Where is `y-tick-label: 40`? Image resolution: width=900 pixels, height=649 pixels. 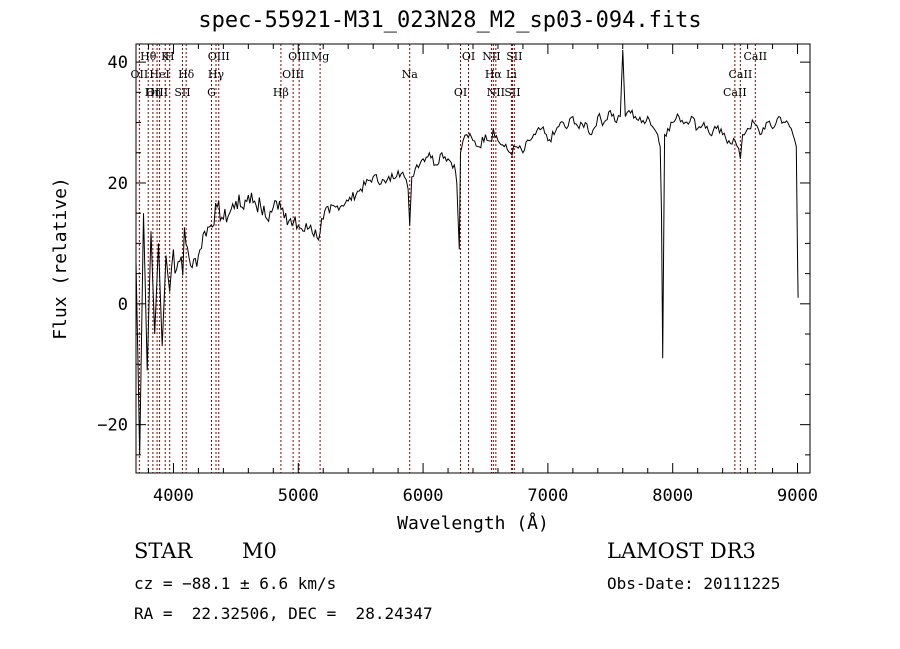
y-tick-label: 40 is located at coordinates (118, 63).